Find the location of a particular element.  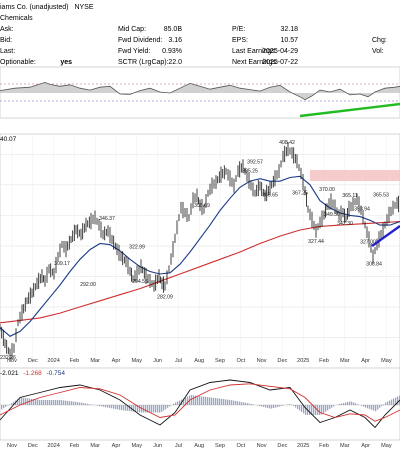

price-label-14: 370.00 is located at coordinates (327, 190).